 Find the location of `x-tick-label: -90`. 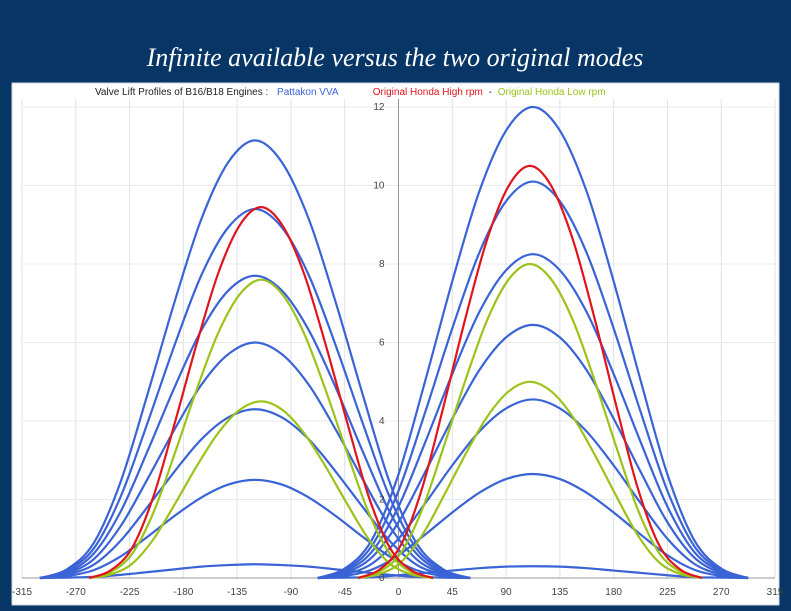

x-tick-label: -90 is located at coordinates (291, 592).